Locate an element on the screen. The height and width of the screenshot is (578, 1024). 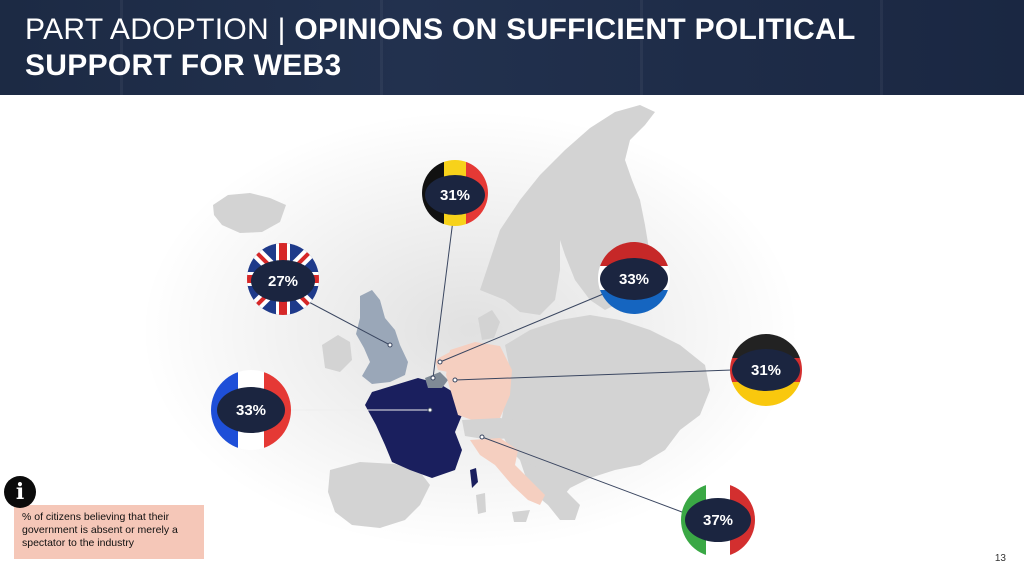
dot-italy is located at coordinates (482, 437).